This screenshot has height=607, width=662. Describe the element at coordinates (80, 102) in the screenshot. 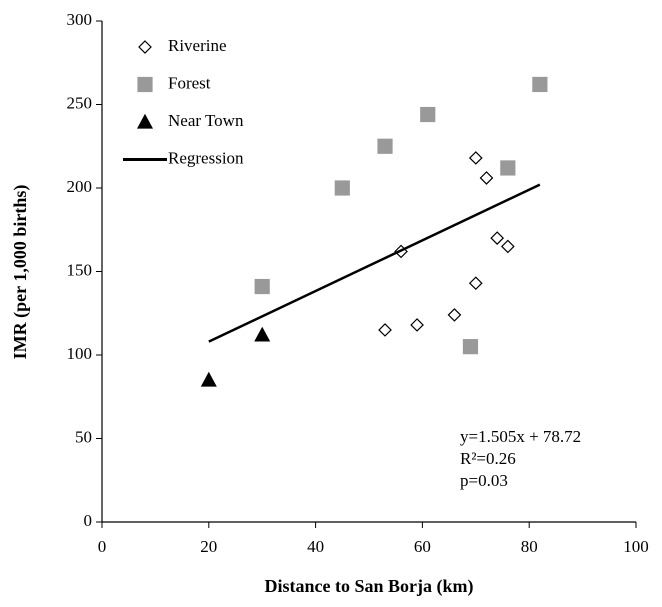

I see `y-tick-label: 250` at that location.